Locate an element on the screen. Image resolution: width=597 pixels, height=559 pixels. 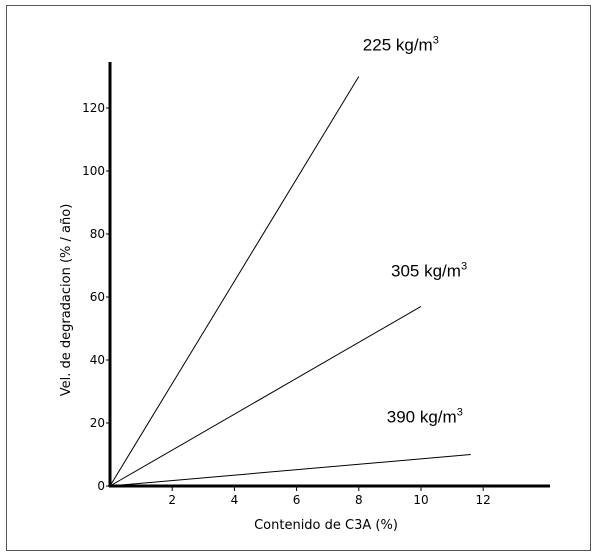
series-label-text: 390 kg/m is located at coordinates (422, 417).